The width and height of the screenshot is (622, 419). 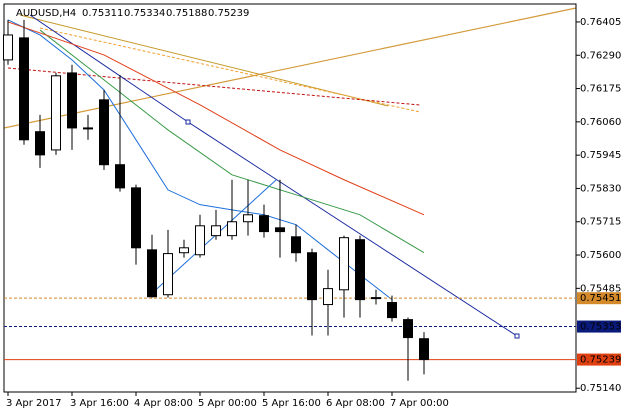 What do you see at coordinates (600, 89) in the screenshot?
I see `y-tick-label: 0.76175` at bounding box center [600, 89].